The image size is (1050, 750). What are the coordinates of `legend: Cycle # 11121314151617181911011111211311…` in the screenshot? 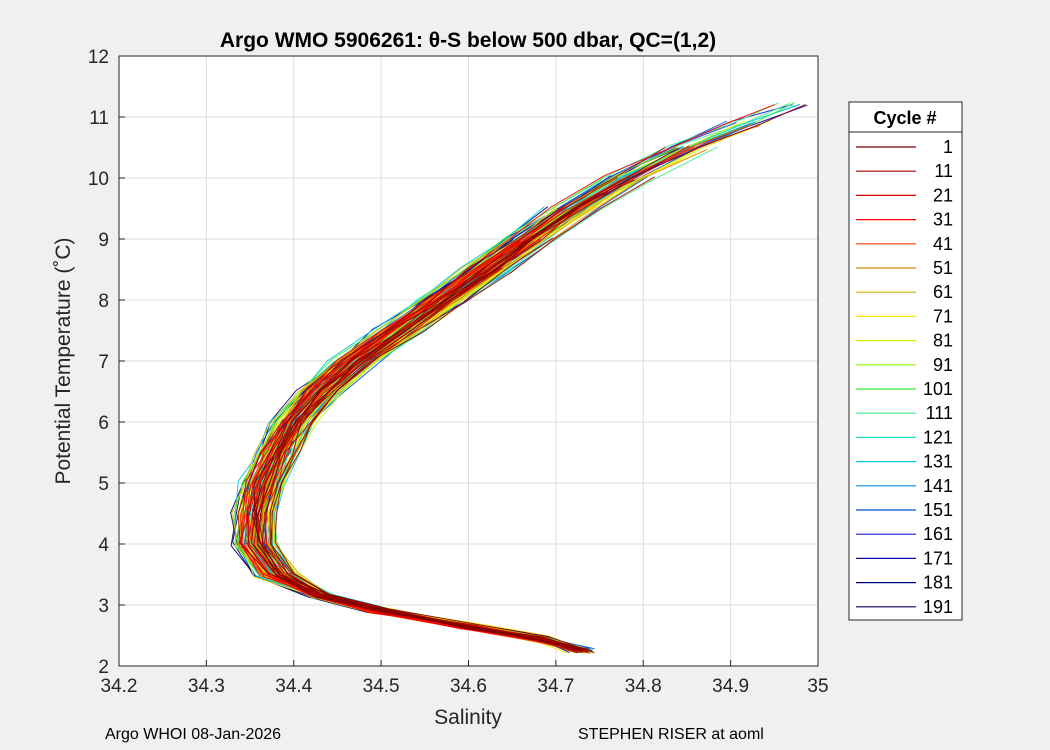 It's located at (905, 361).